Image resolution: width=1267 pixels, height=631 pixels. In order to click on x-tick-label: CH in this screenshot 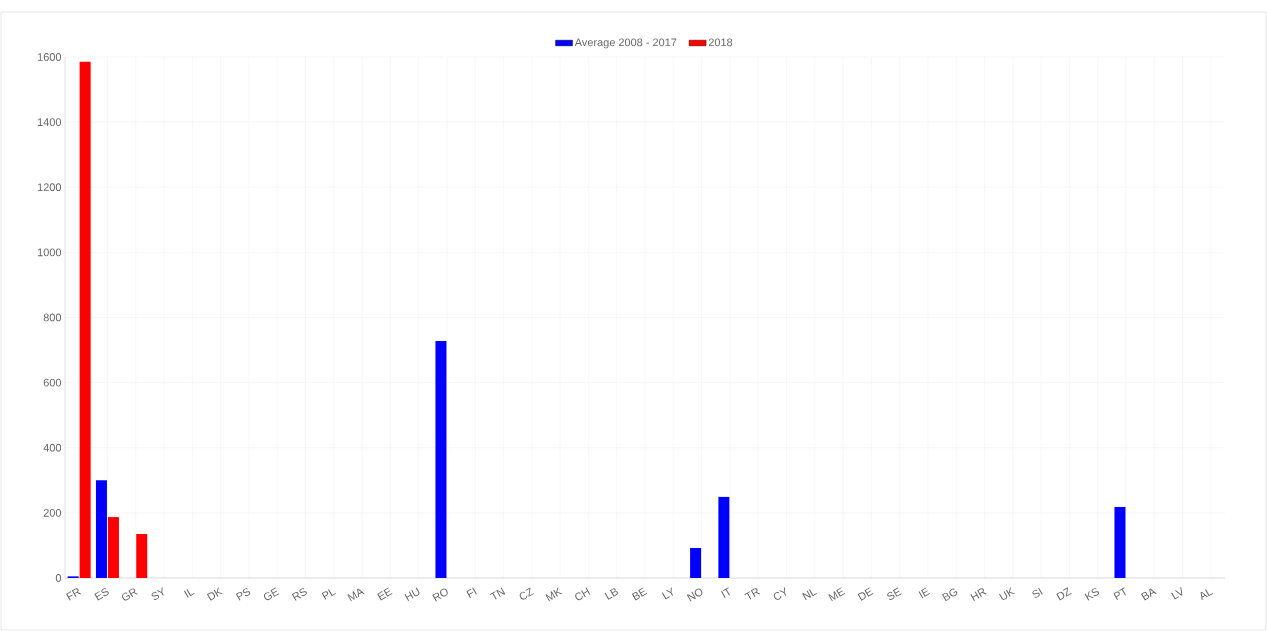, I will do `click(583, 594)`.